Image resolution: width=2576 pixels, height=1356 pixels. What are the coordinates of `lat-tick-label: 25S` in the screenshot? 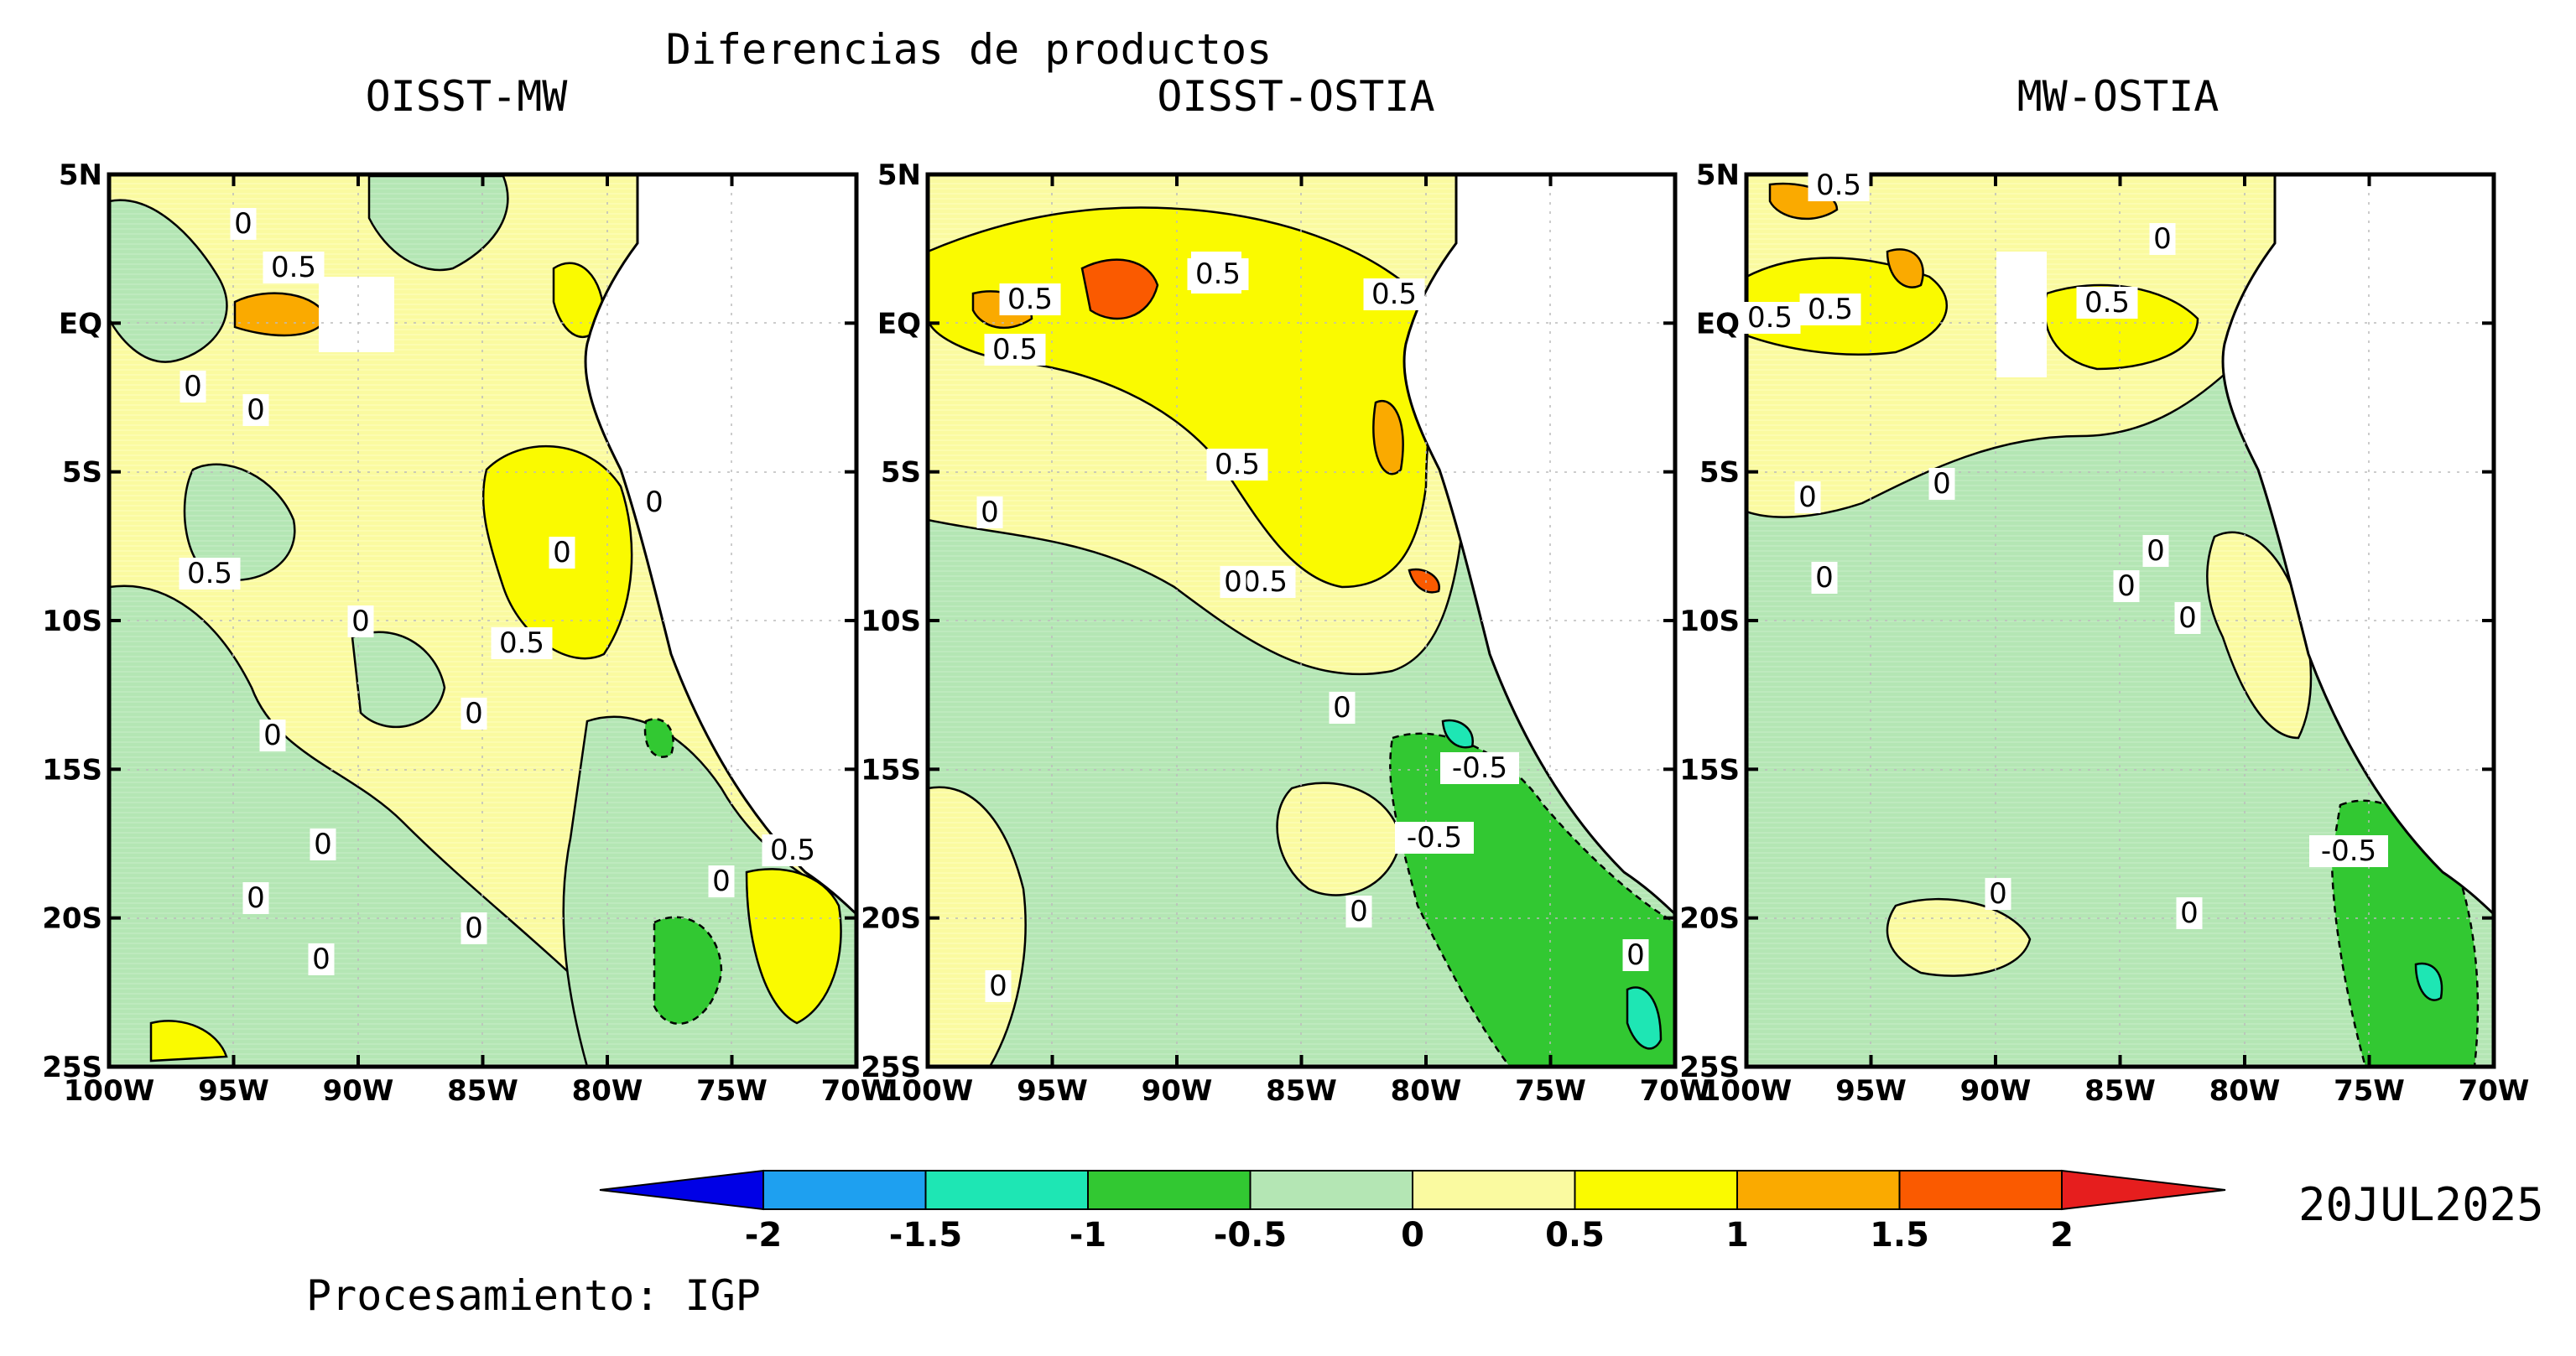 It's located at (891, 1067).